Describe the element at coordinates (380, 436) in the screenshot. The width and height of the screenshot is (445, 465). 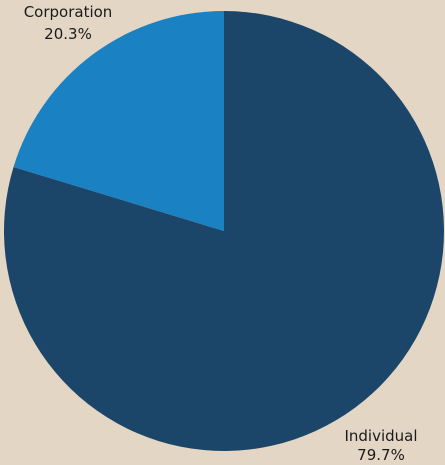
I see `slice-label-individual: Individual` at that location.